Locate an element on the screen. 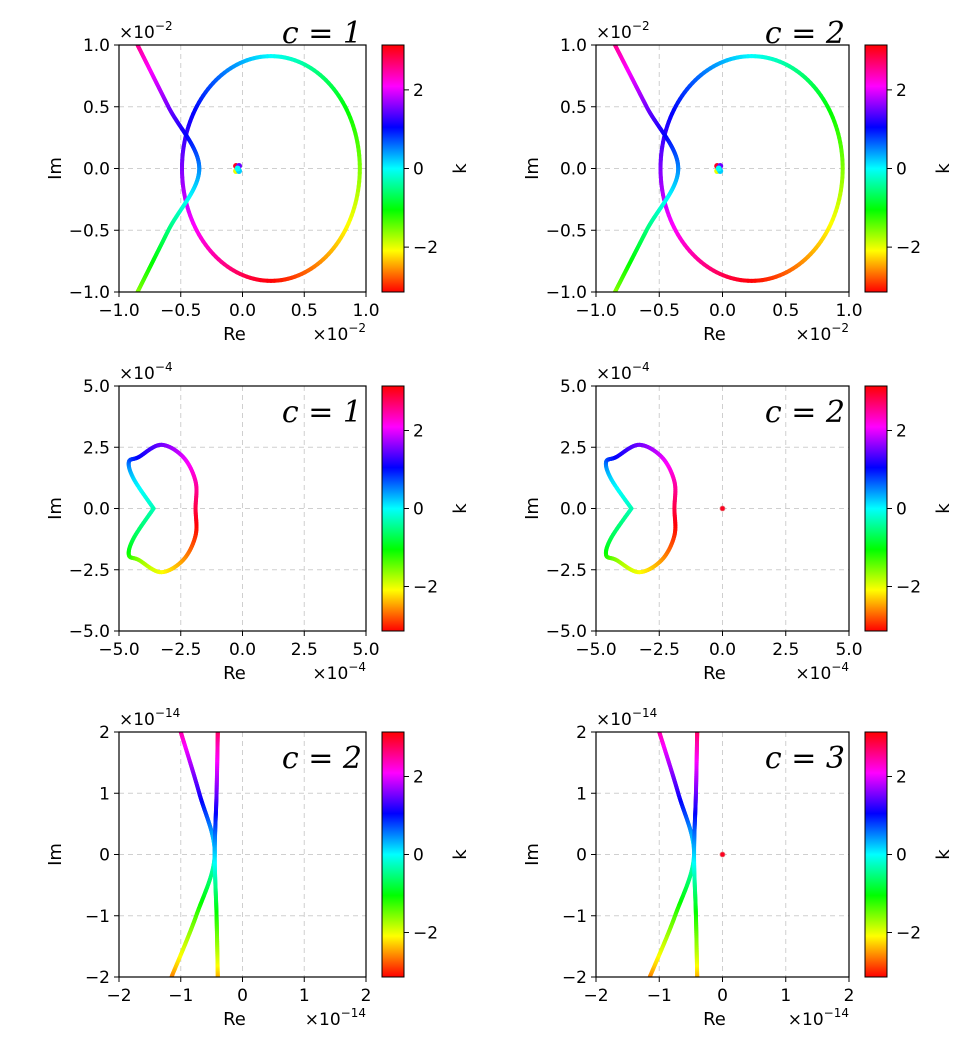  x-tick-label: −2 is located at coordinates (118, 996).